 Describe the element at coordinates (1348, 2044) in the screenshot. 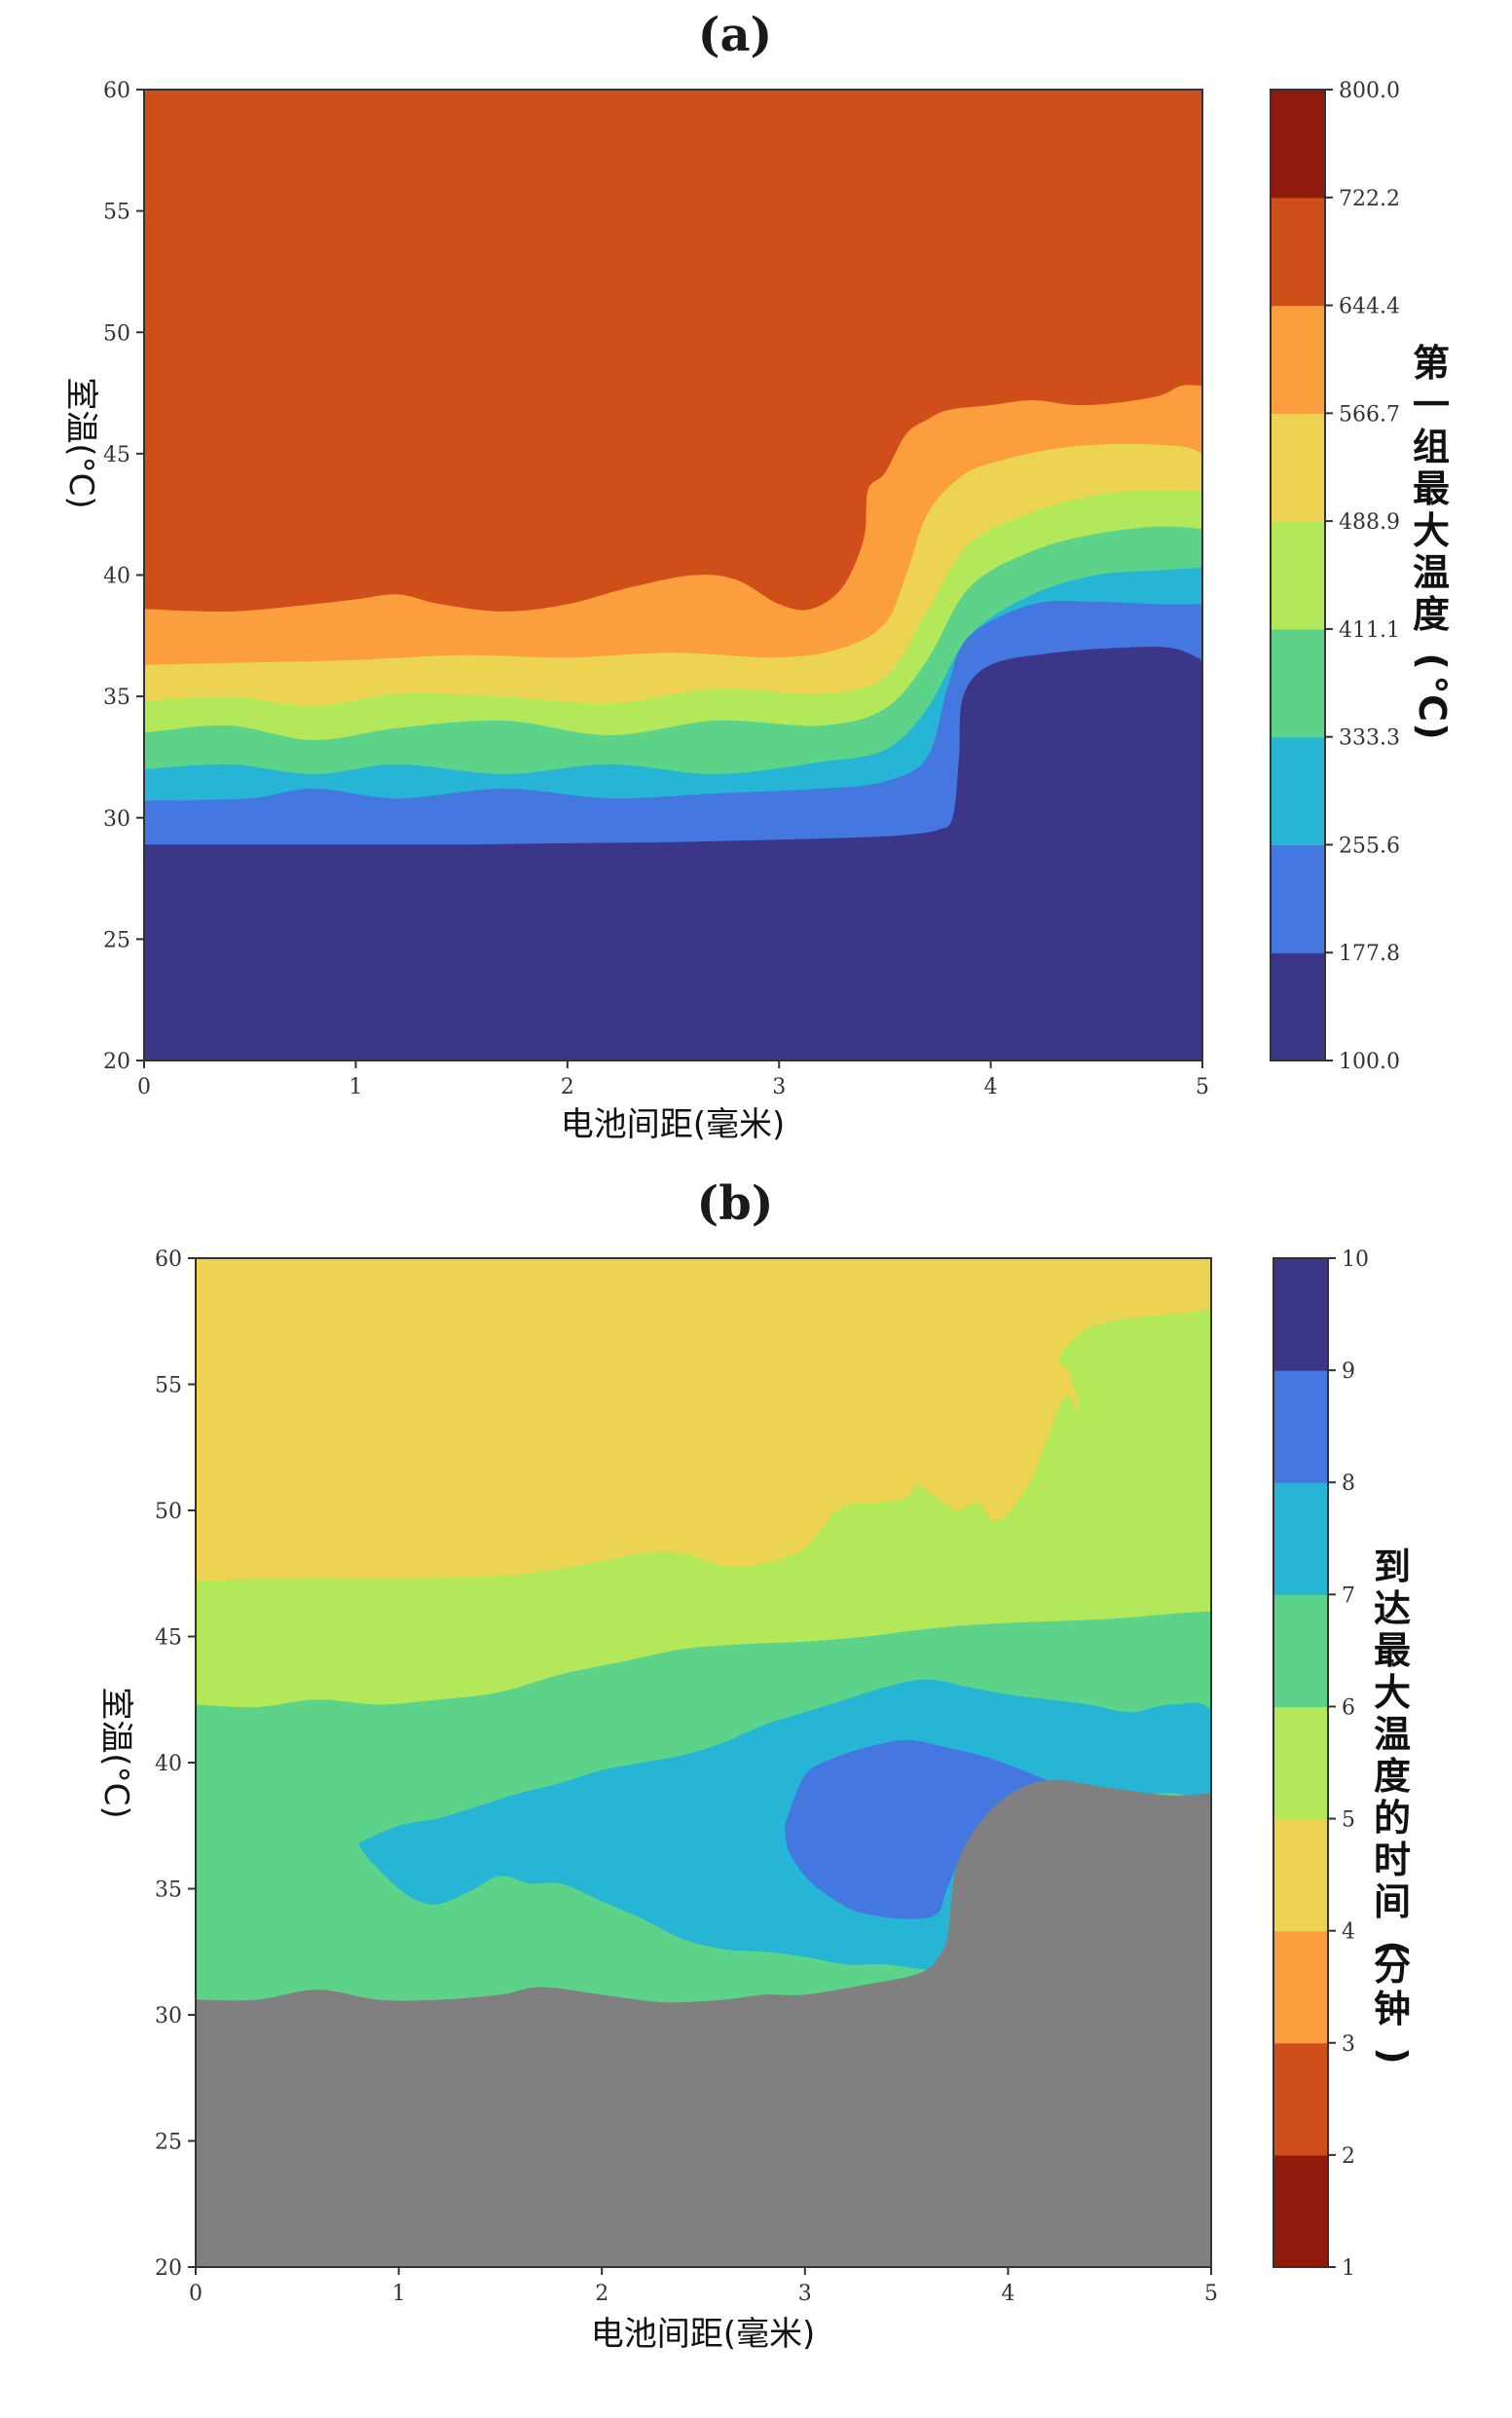

I see `colorbar-tick-label: 3` at that location.